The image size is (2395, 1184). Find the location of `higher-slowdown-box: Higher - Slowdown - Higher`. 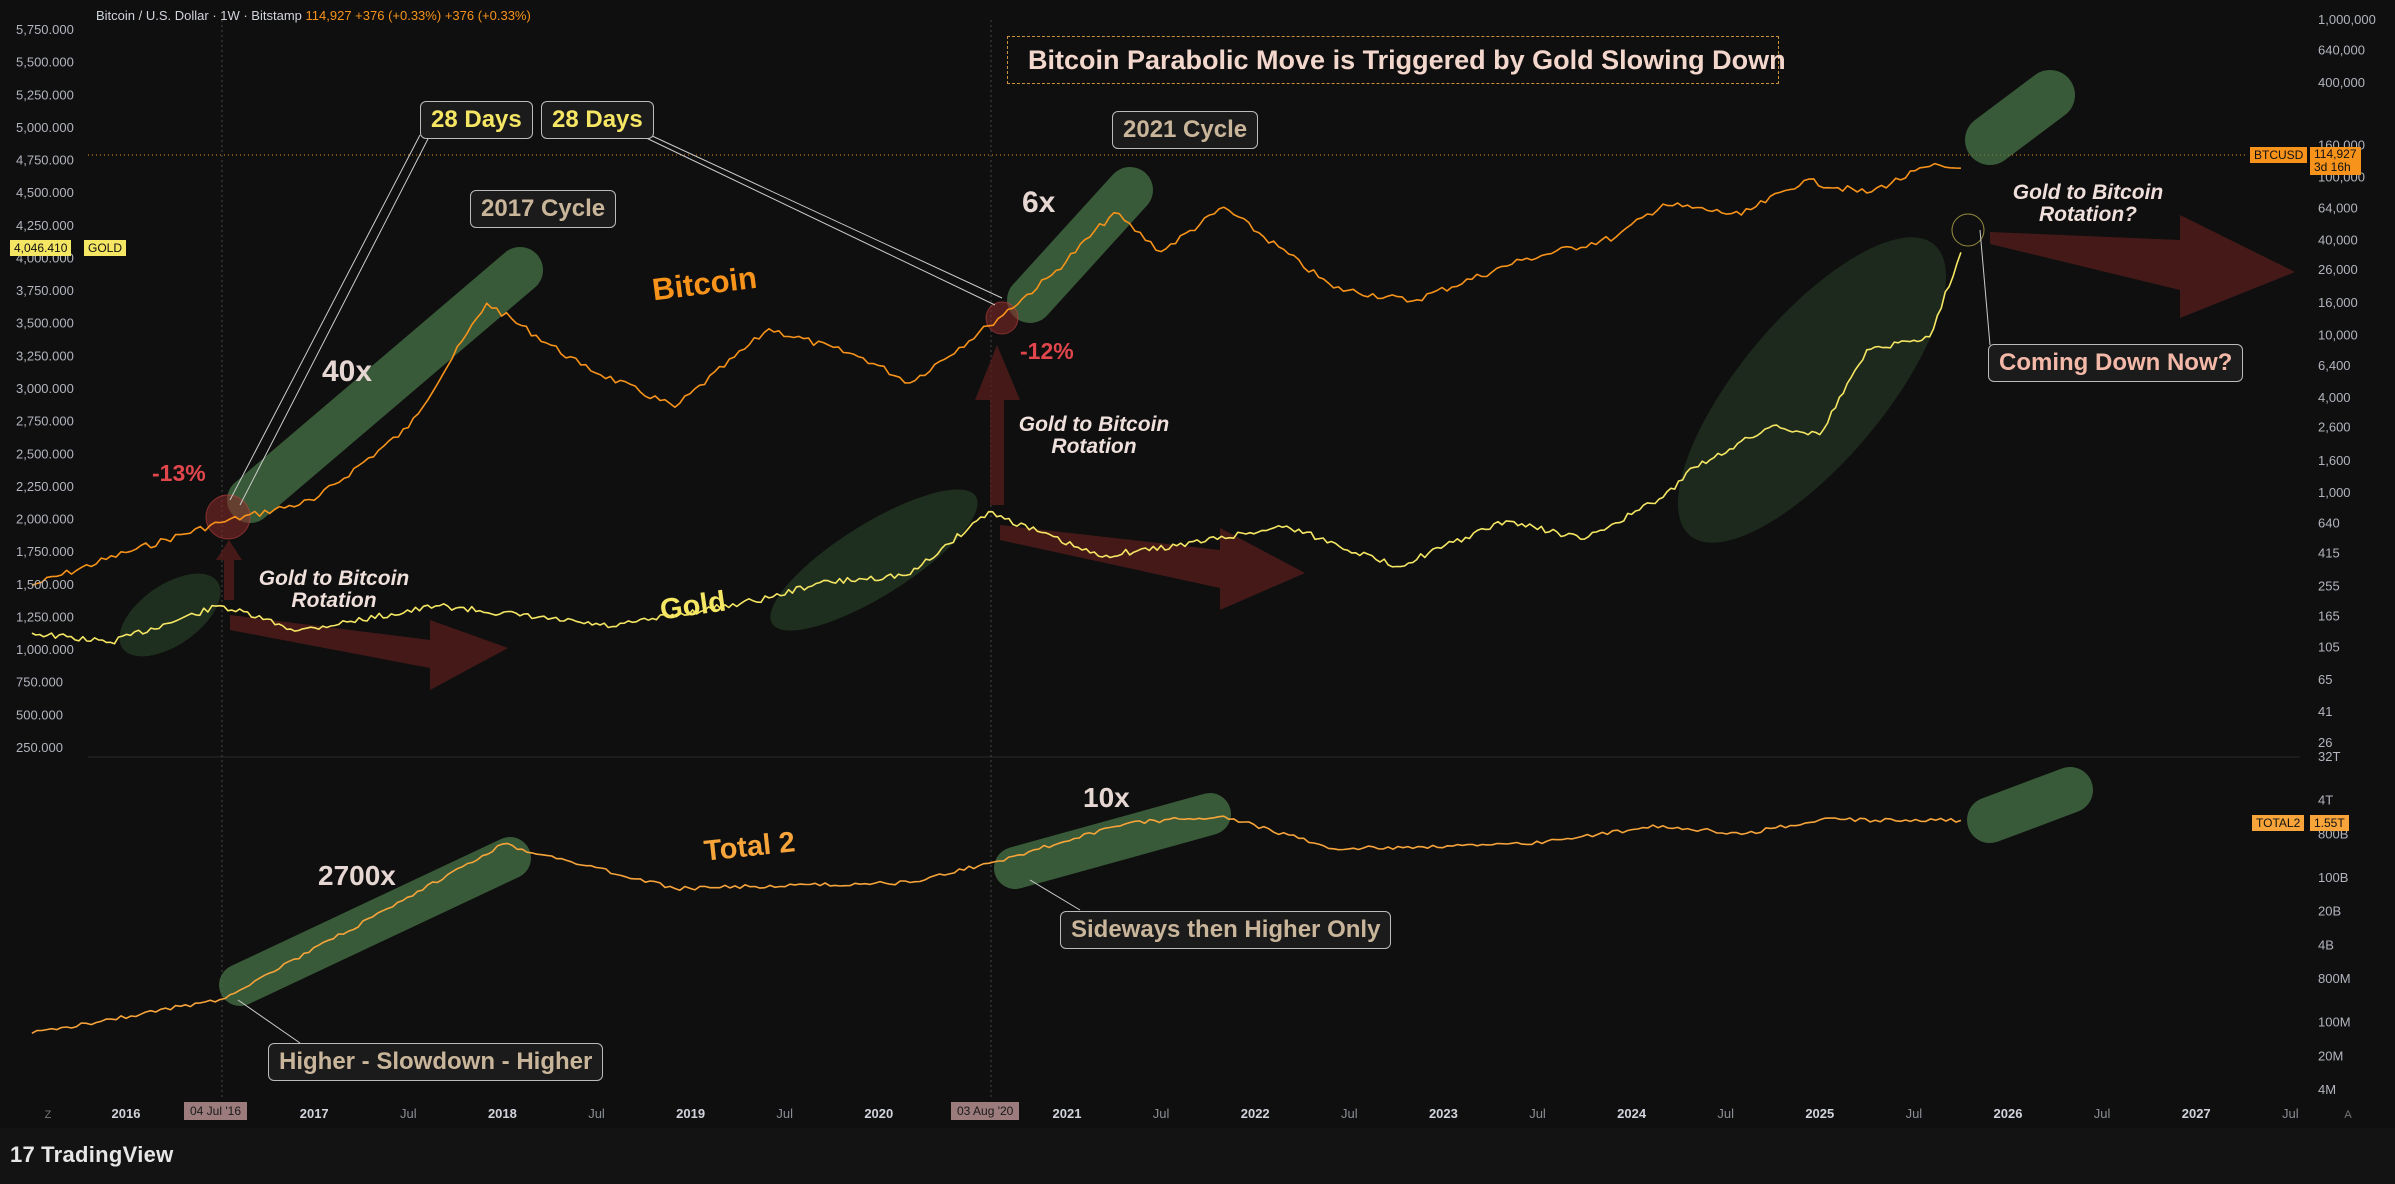

higher-slowdown-box: Higher - Slowdown - Higher is located at coordinates (436, 1062).